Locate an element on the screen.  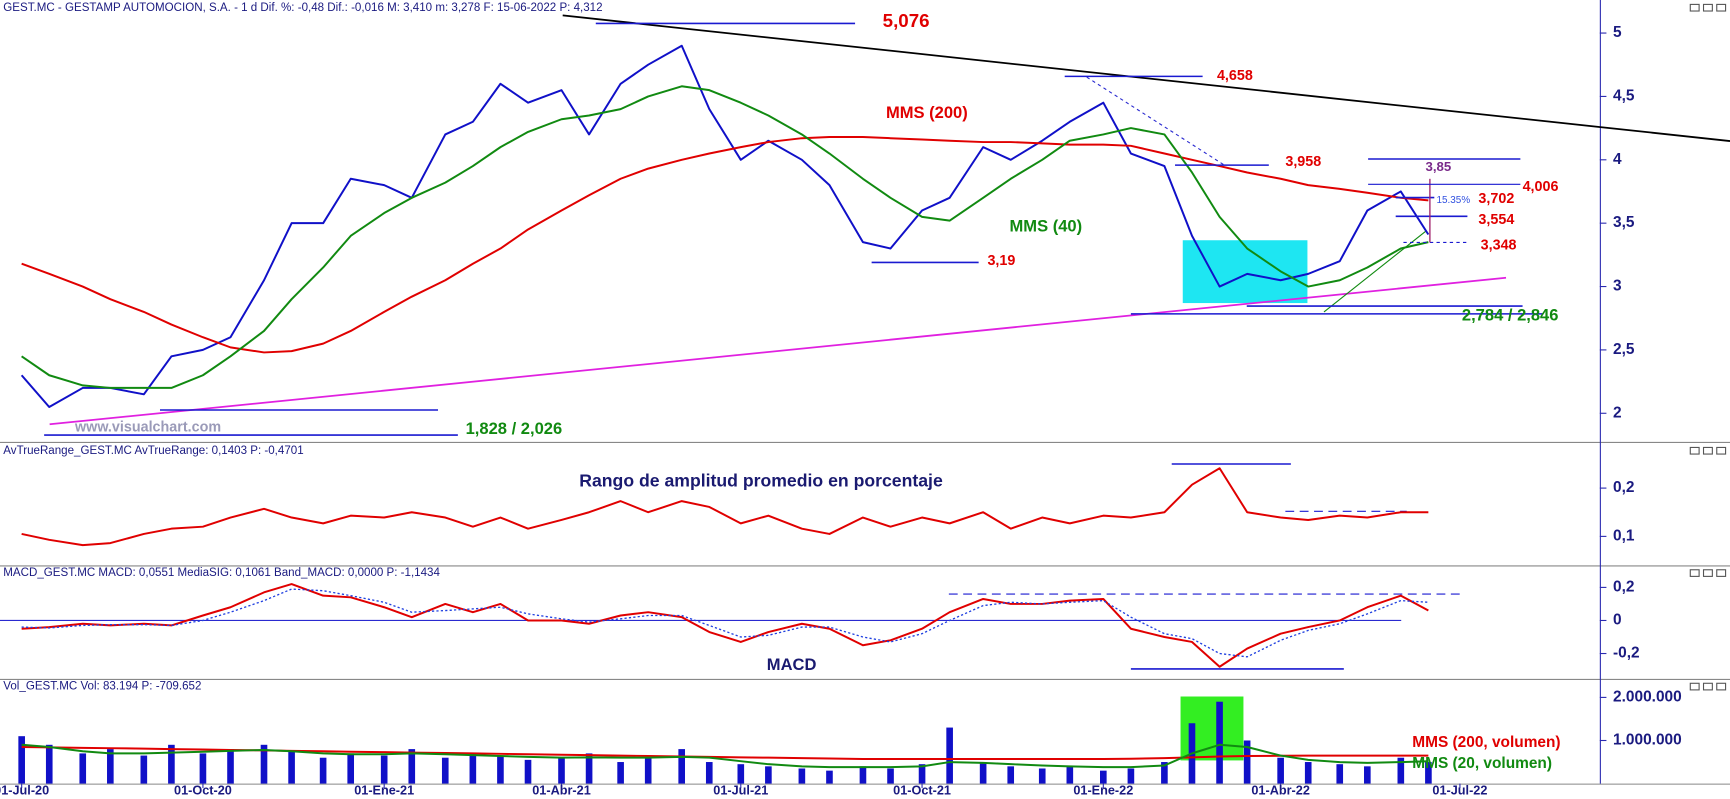
x-tick-label: 01-Ene-21 is located at coordinates (384, 791).